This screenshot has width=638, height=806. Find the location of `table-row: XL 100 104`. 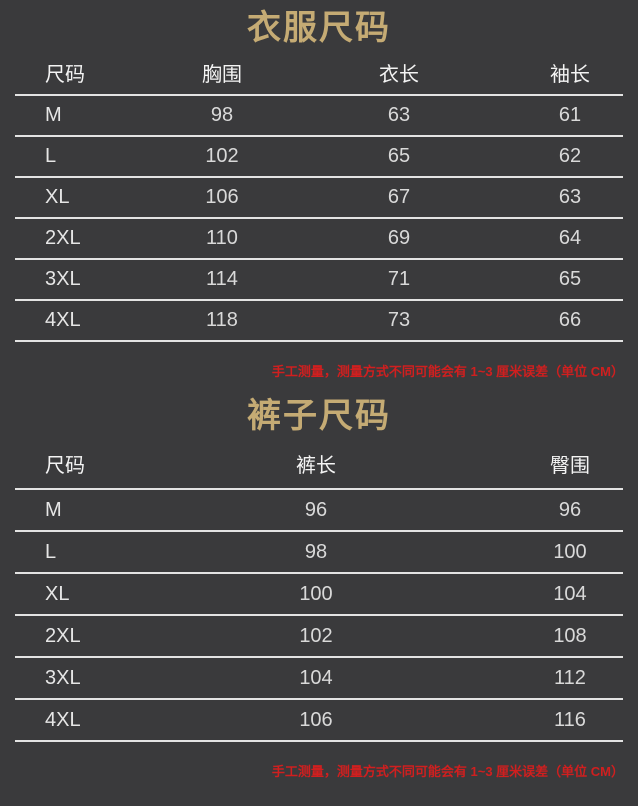

table-row: XL 100 104 is located at coordinates (319, 595).